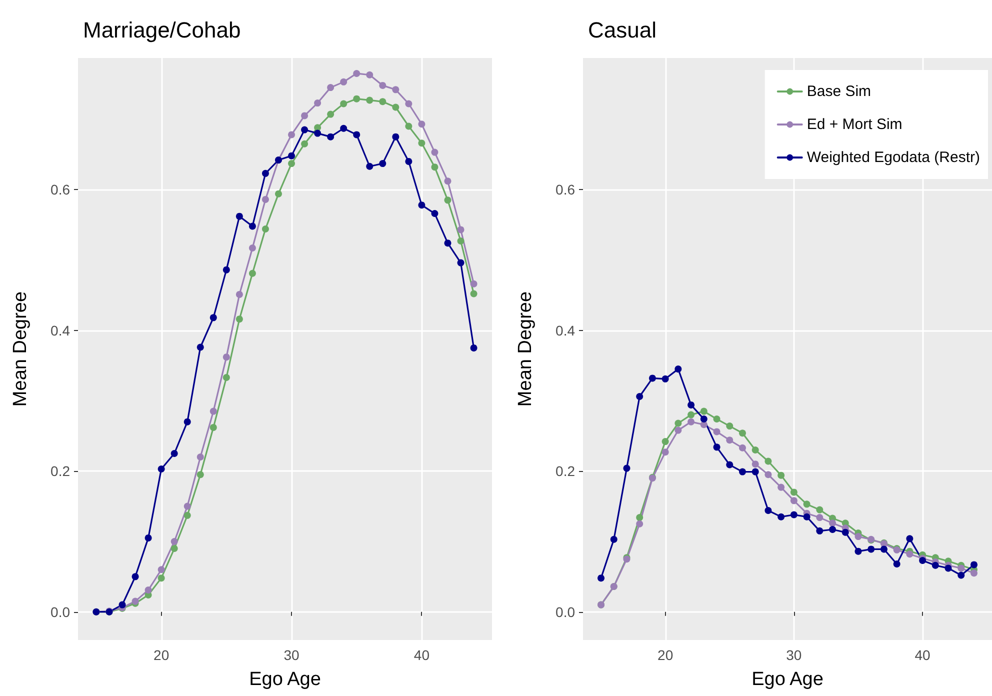 This screenshot has height=696, width=992. I want to click on chart-title: Marriage/Cohab, so click(162, 30).